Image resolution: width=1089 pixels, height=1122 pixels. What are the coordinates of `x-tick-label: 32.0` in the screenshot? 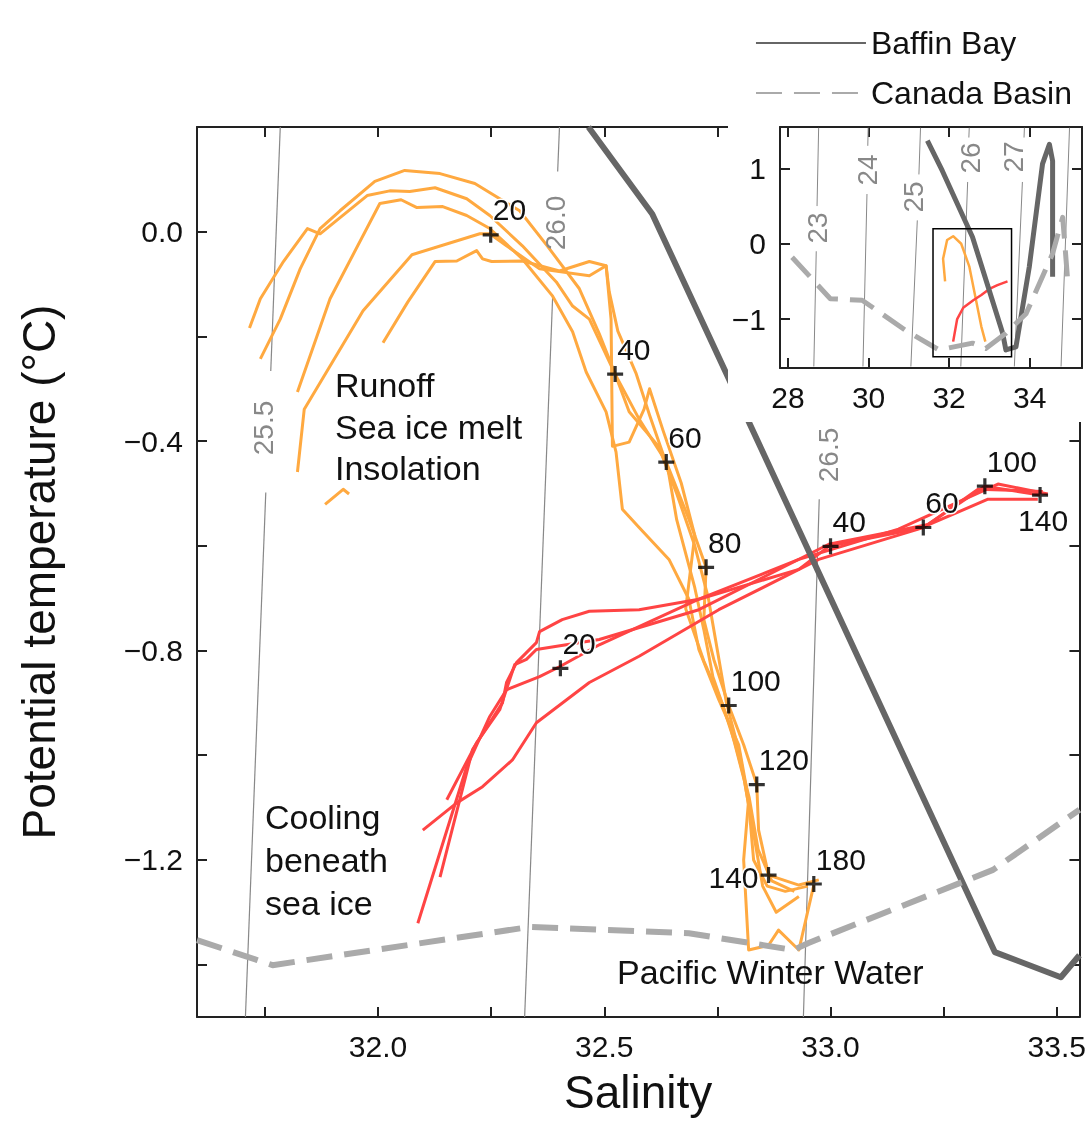 It's located at (378, 1046).